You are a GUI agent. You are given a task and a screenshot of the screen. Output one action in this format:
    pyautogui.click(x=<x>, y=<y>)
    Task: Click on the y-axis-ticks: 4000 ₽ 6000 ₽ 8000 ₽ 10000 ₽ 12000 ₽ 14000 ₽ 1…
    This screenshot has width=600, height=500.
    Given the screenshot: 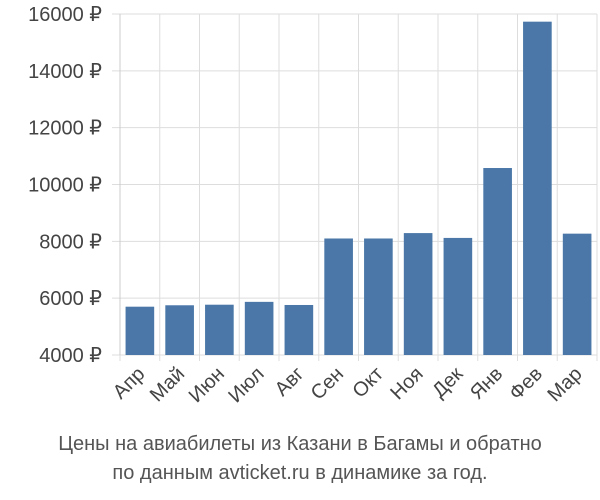 What is the action you would take?
    pyautogui.click(x=65, y=185)
    